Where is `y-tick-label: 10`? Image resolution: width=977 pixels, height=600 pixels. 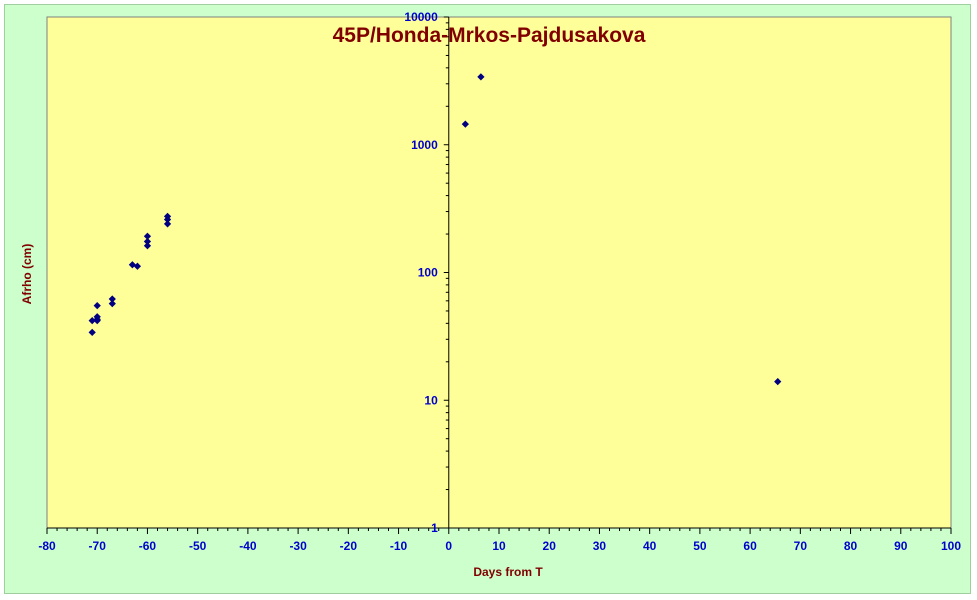
y-tick-label: 10 is located at coordinates (431, 400).